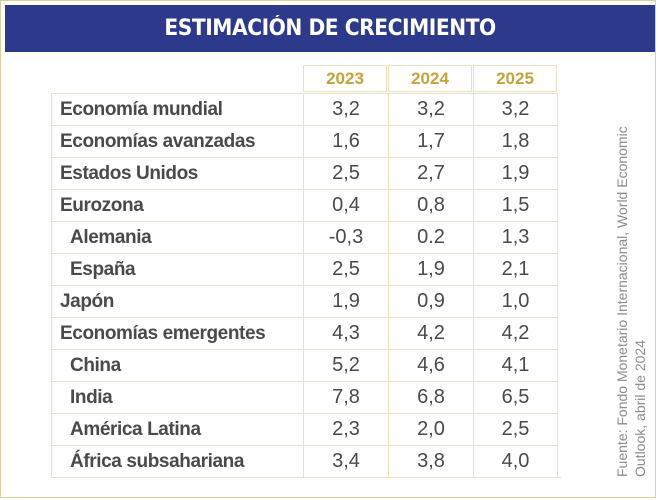 Image resolution: width=658 pixels, height=500 pixels. I want to click on year-header-2025: 2025, so click(515, 78).